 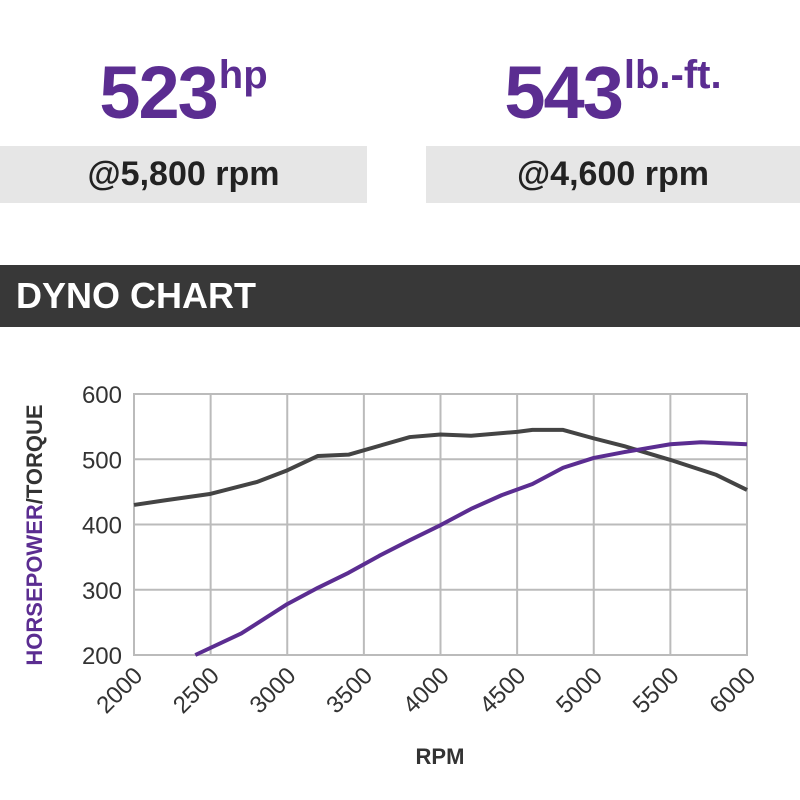 I want to click on tq-value: 543, so click(x=563, y=92).